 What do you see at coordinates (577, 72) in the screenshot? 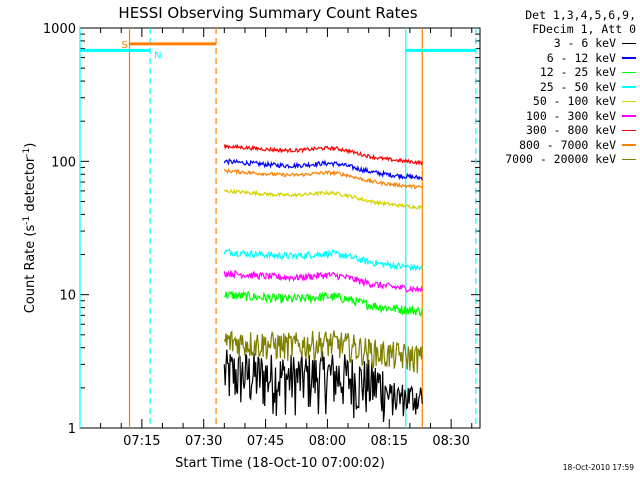
I see `legend-entry-label: 12 - 25 keV` at bounding box center [577, 72].